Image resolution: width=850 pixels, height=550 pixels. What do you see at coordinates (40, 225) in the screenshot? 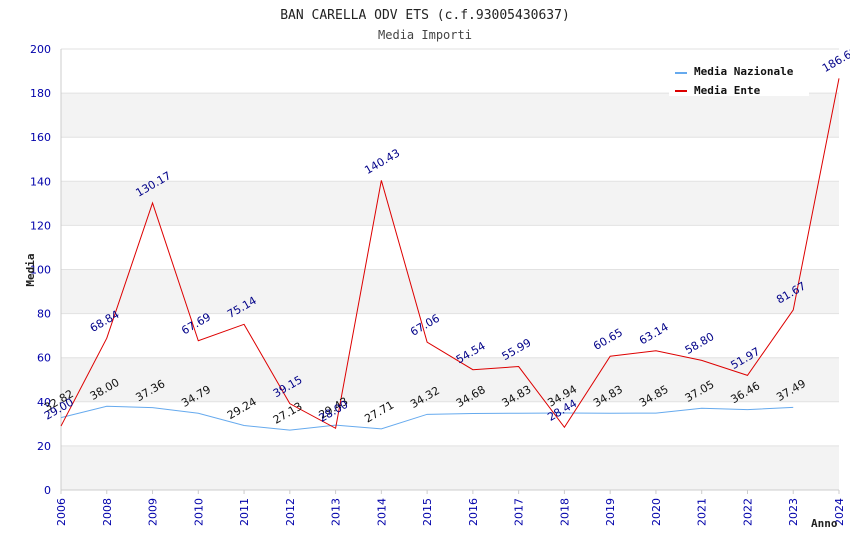
I see `y-tick-label: 120` at bounding box center [40, 225].